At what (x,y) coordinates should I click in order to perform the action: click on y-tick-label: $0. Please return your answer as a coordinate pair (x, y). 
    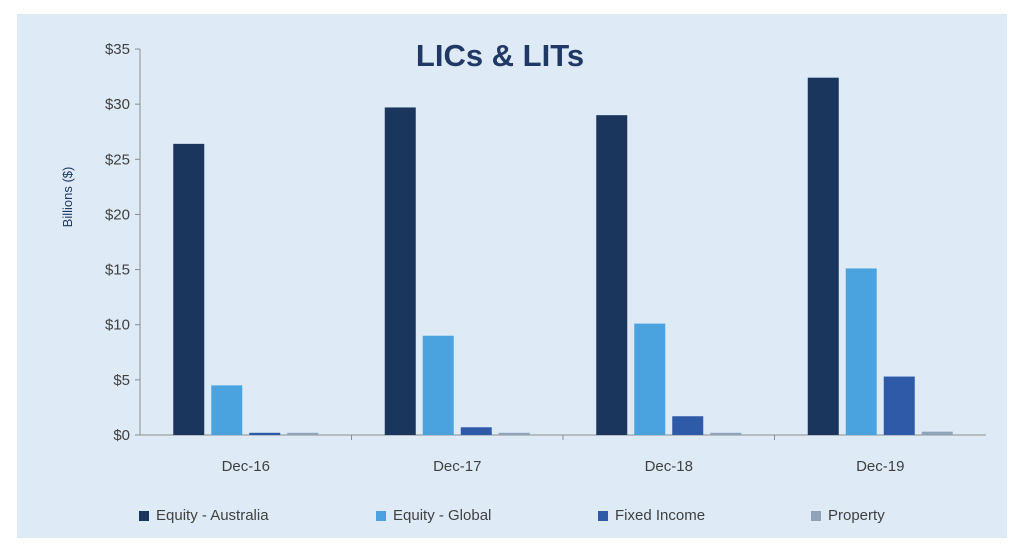
    Looking at the image, I should click on (121, 435).